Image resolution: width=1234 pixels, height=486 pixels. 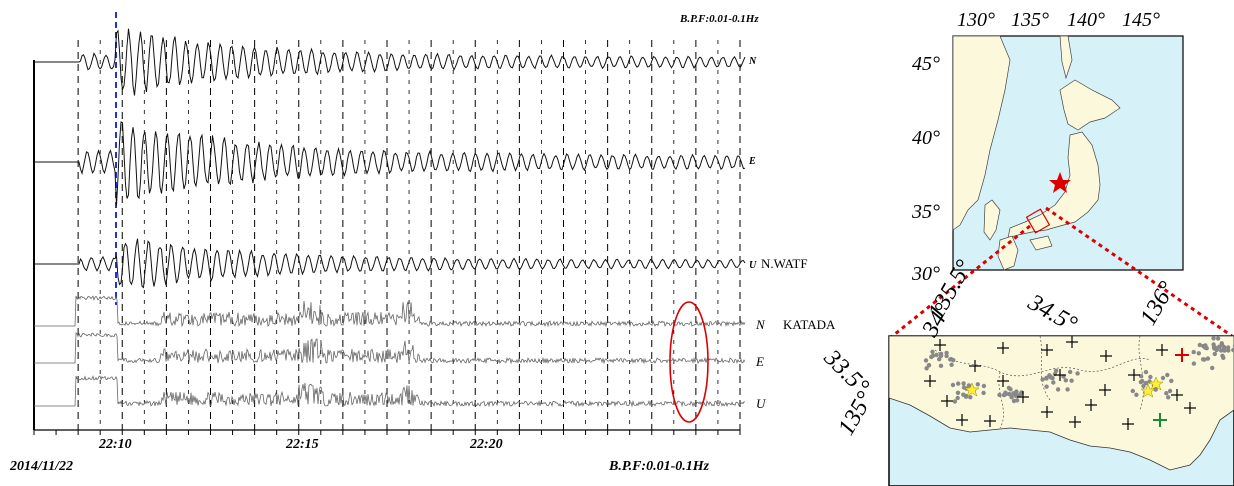 What do you see at coordinates (390, 62) in the screenshot?
I see `trace-watf-n` at bounding box center [390, 62].